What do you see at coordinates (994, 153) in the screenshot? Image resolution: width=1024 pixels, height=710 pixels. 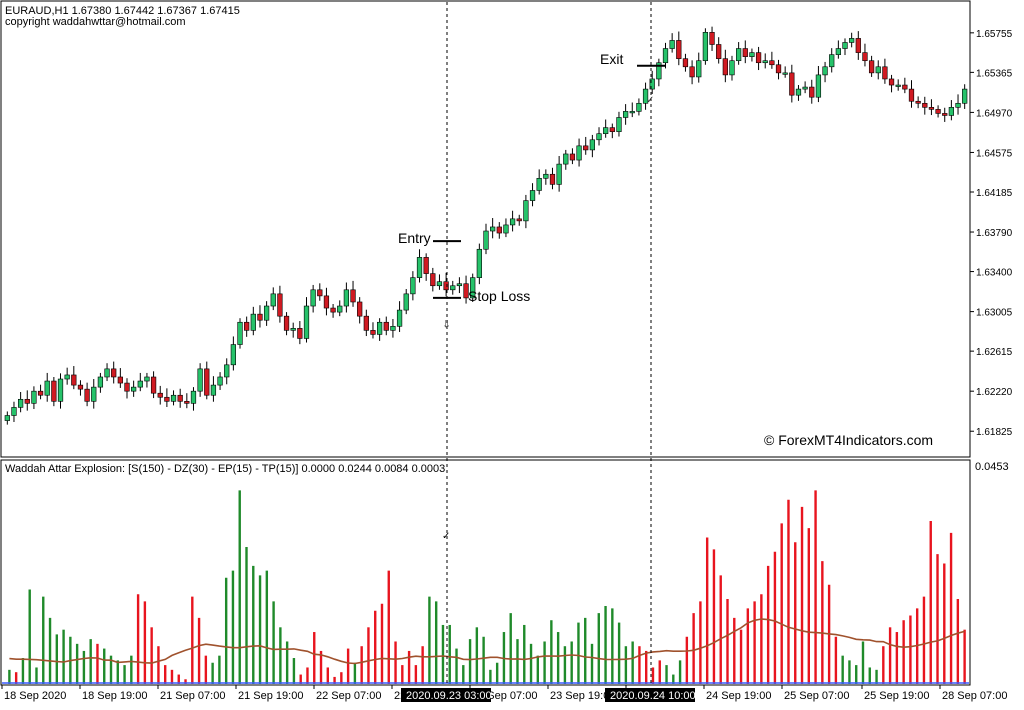 I see `price-tick-label: 1.64575` at bounding box center [994, 153].